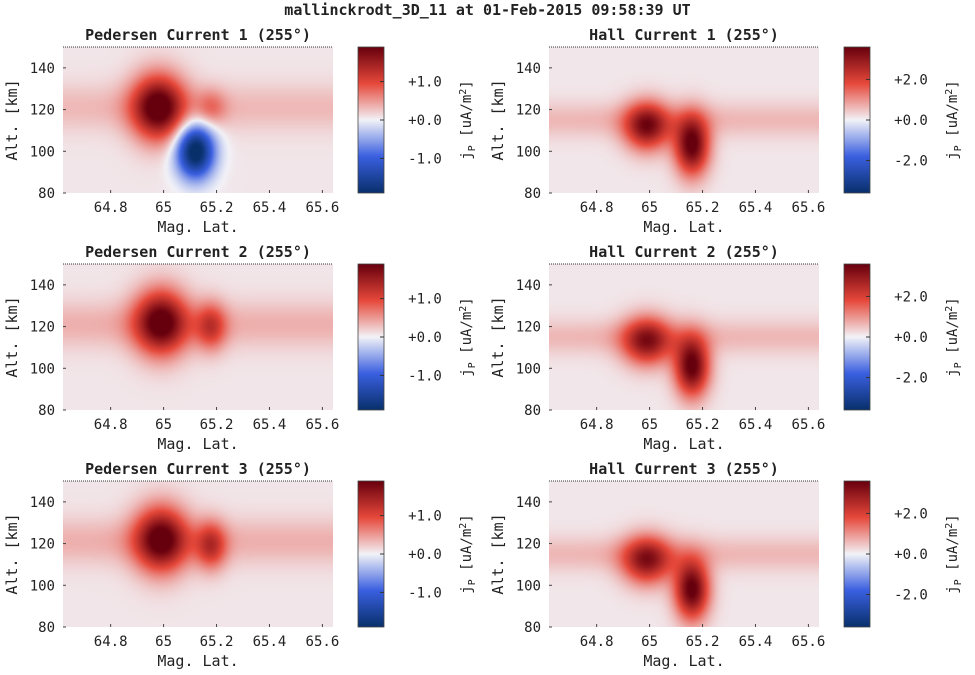  I want to click on chart-title: Hall Current 1 (255°), so click(684, 35).